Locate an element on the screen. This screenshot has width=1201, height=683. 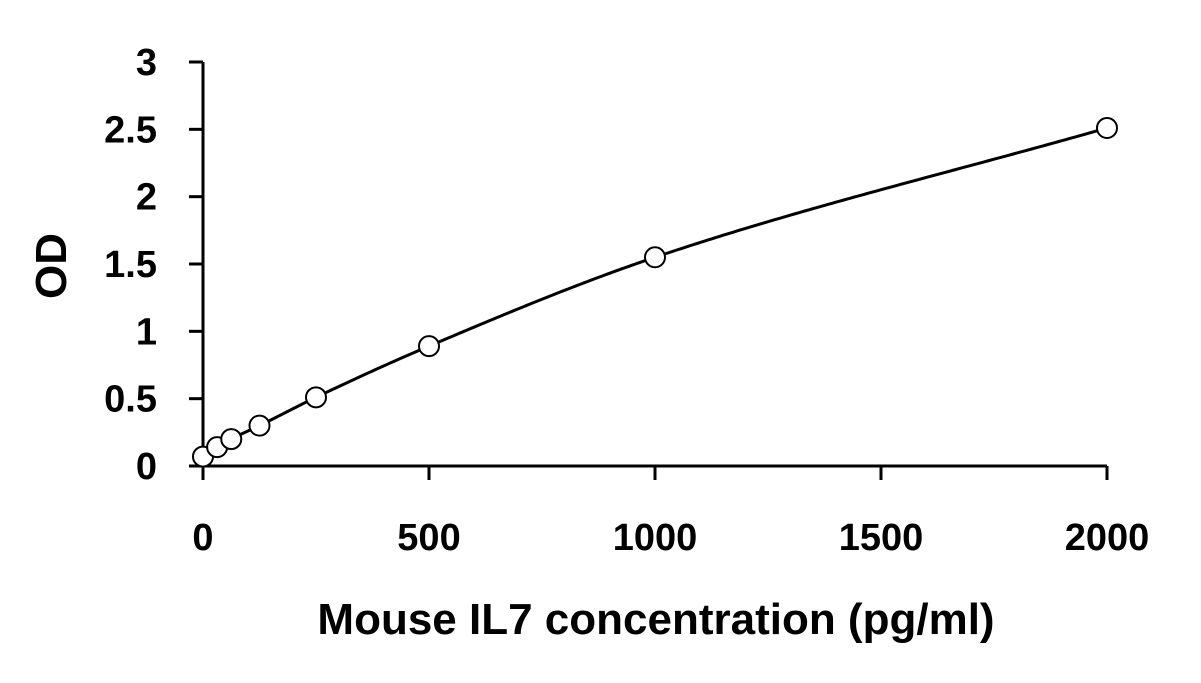
x-tick-label: 1500 is located at coordinates (881, 538).